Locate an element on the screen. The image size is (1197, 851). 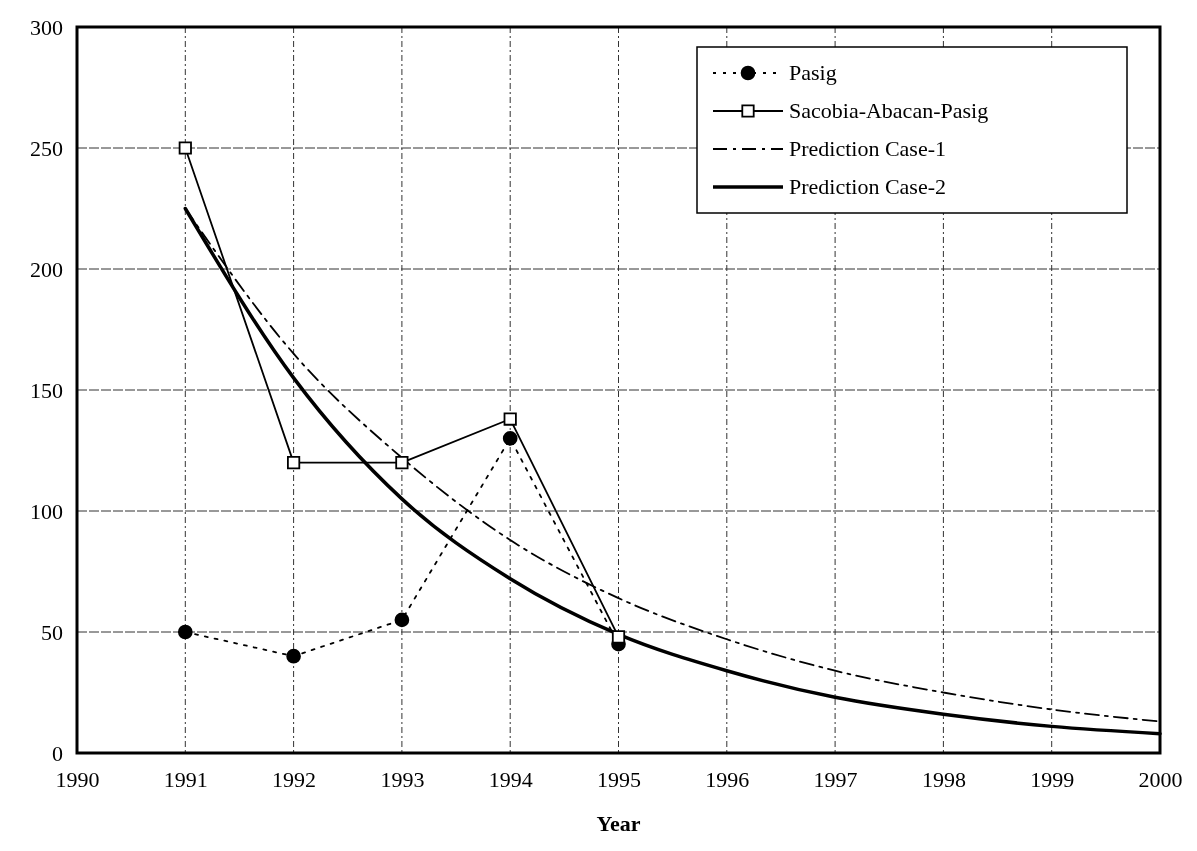
x-tick-label: 1998 is located at coordinates (943, 779).